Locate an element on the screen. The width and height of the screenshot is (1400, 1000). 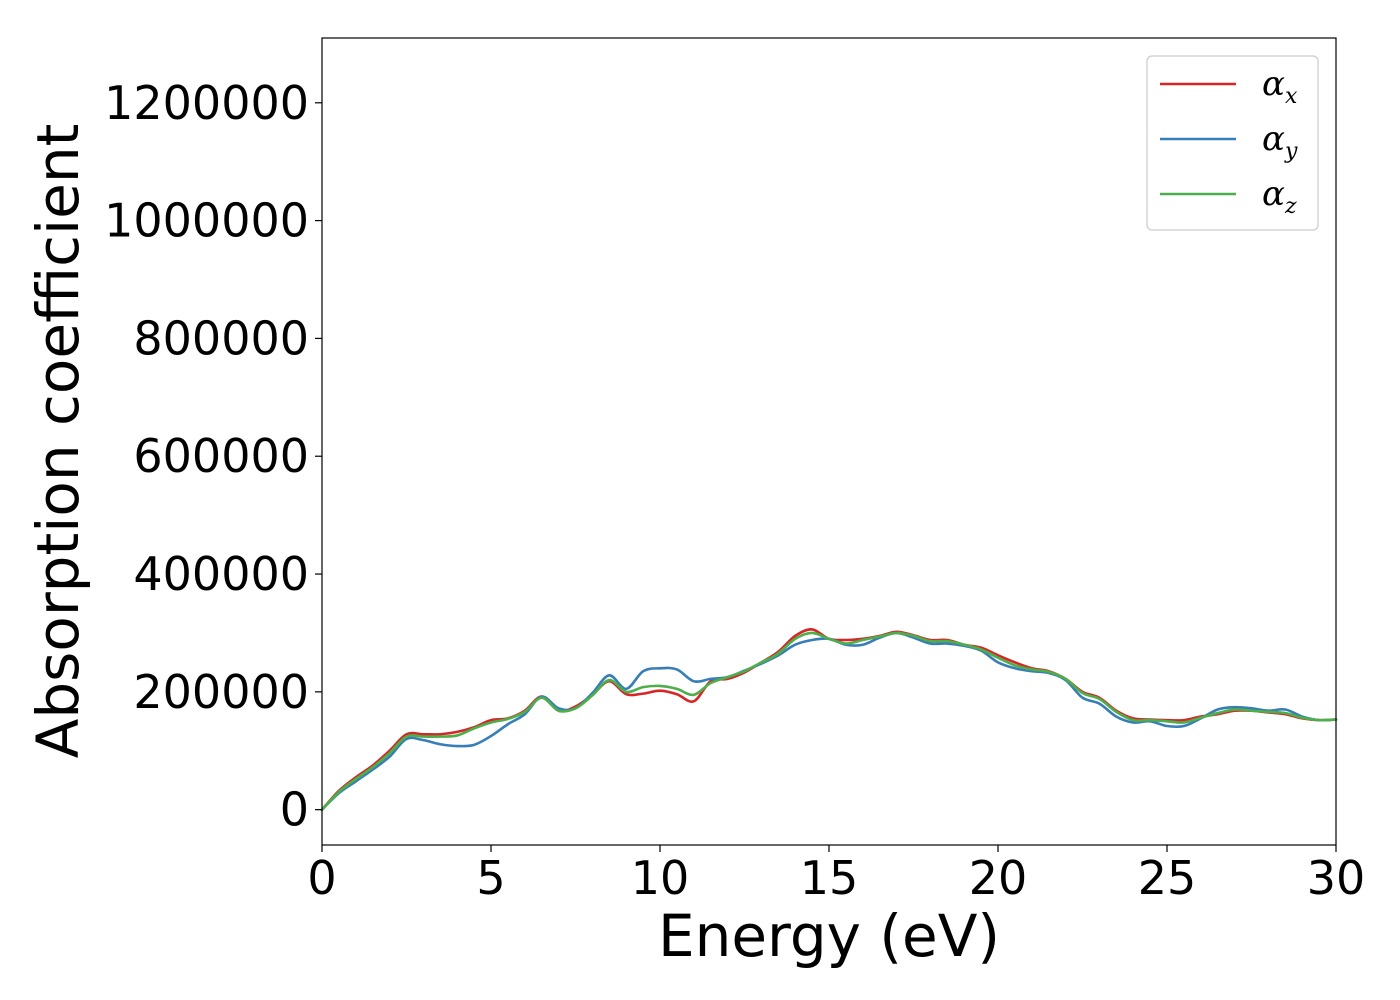
x-tick-label: 30 is located at coordinates (1336, 878).